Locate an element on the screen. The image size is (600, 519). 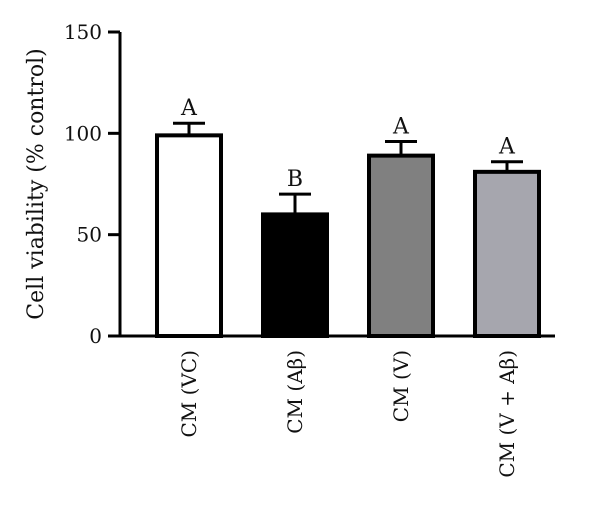
category-label: CM (V) is located at coordinates (401, 386).